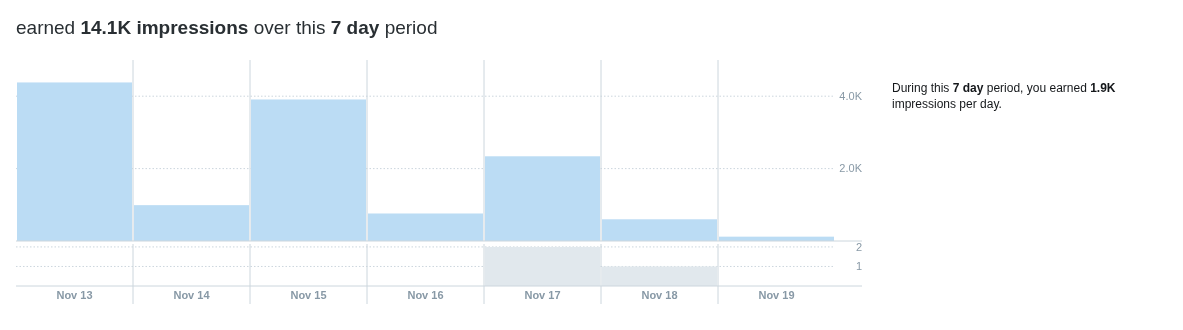  I want to click on chart-title: earned 14.1K impressions over this 7 day period, so click(227, 27).